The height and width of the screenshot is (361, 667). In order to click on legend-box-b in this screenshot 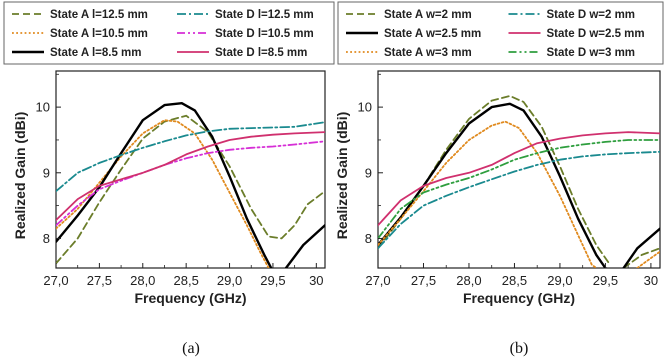, I will do `click(500, 33)`.